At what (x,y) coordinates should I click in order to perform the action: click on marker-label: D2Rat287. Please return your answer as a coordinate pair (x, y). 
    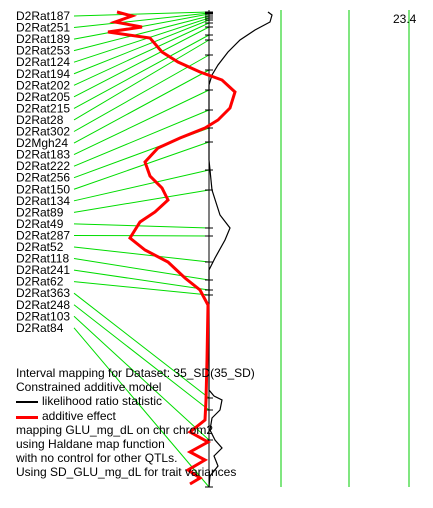
    Looking at the image, I should click on (43, 235).